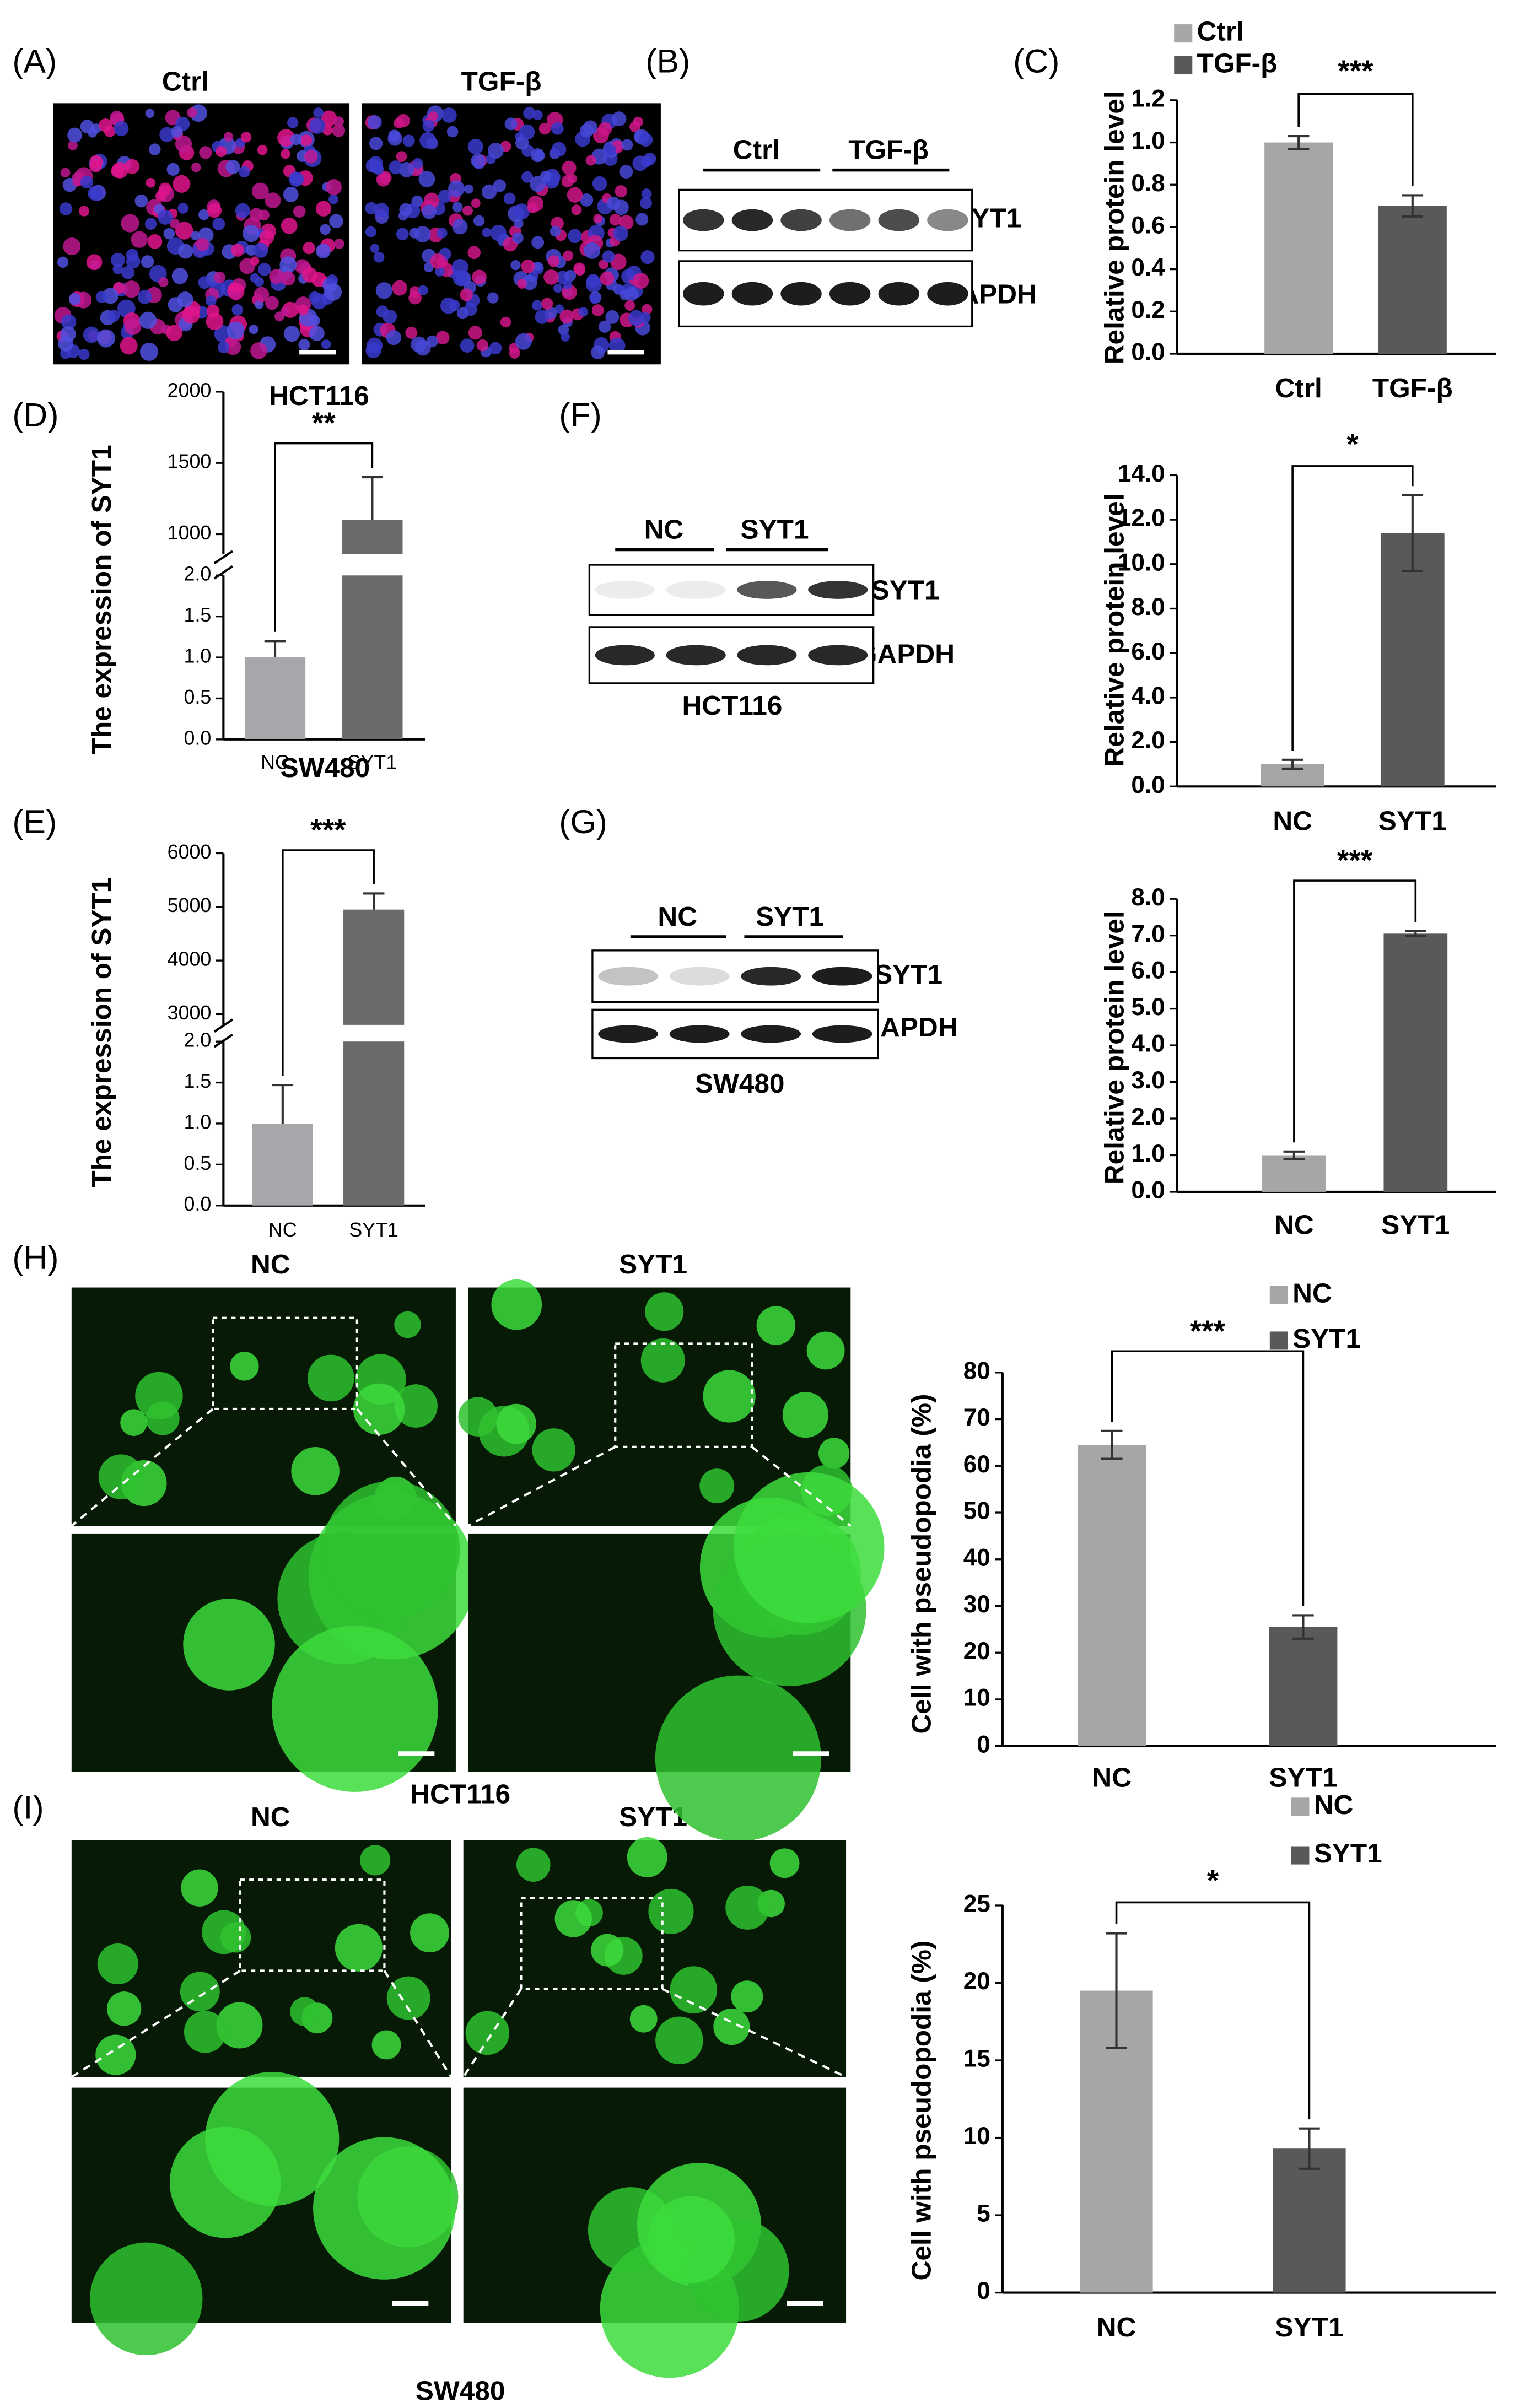 The height and width of the screenshot is (2408, 1519). Describe the element at coordinates (198, 1204) in the screenshot. I see `y-tick-label: 0.0` at that location.